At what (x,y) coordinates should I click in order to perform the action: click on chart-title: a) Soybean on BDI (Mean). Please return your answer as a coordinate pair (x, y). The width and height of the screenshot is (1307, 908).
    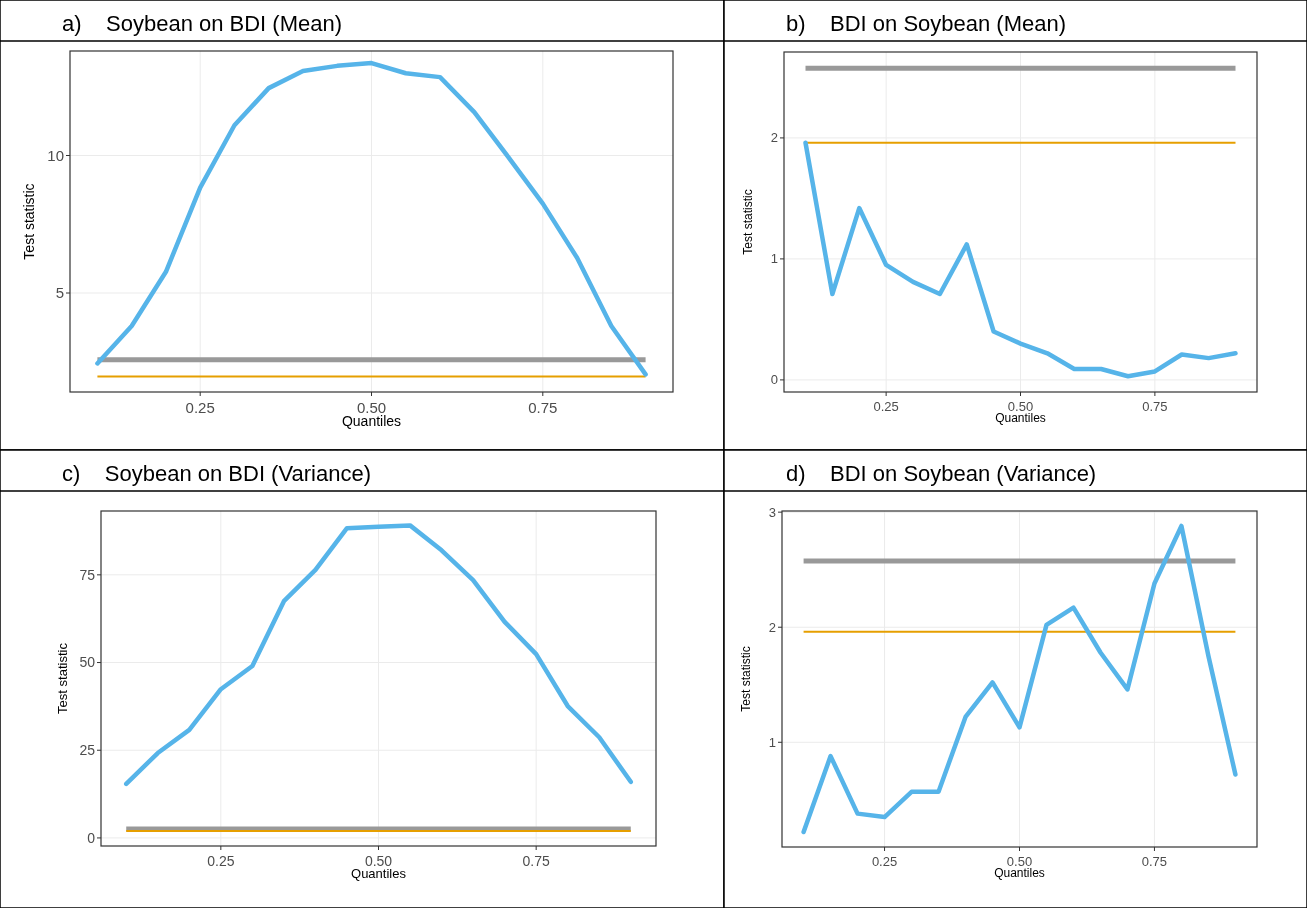
    Looking at the image, I should click on (202, 23).